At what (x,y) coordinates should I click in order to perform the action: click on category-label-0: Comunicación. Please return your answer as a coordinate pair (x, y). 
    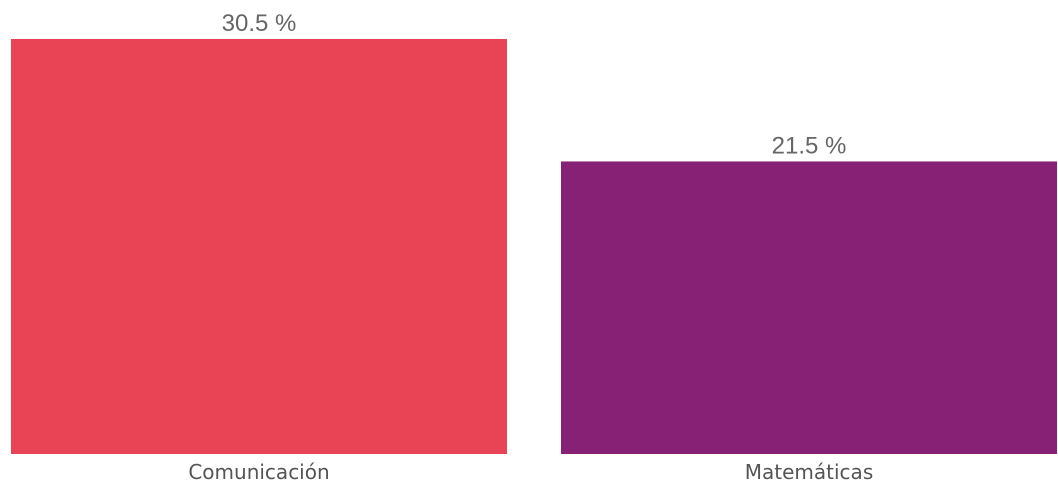
    Looking at the image, I should click on (258, 471).